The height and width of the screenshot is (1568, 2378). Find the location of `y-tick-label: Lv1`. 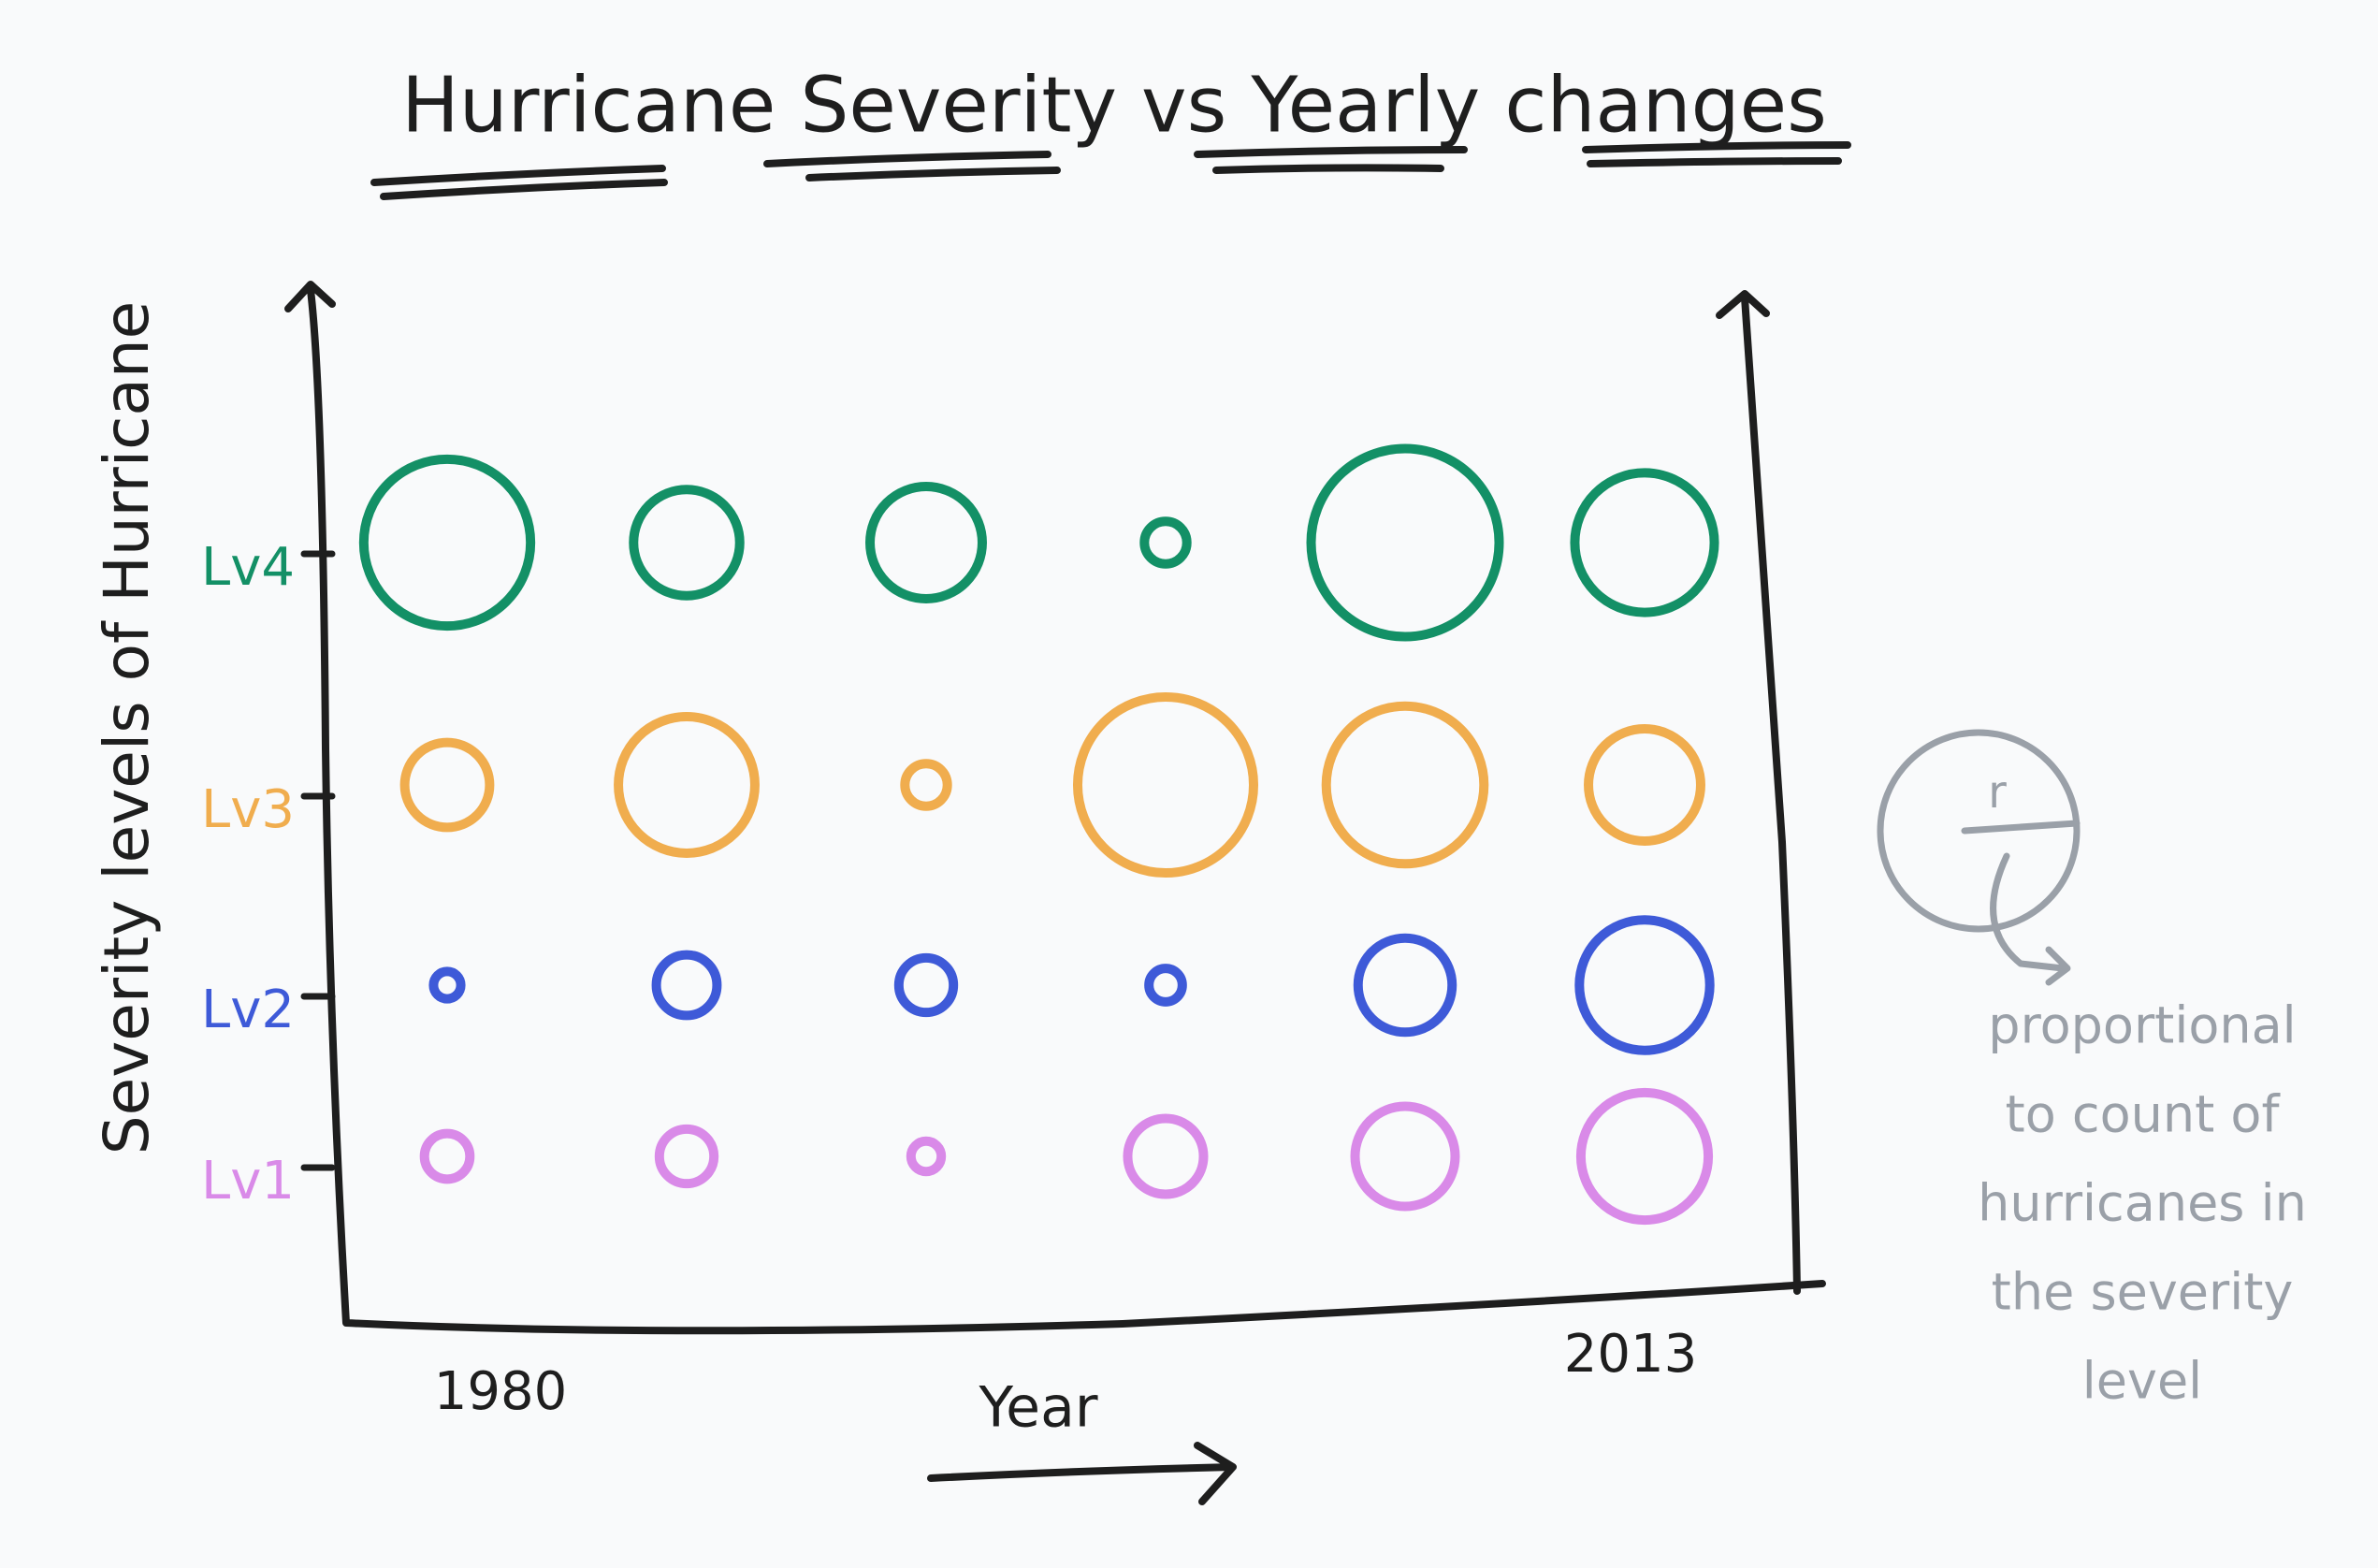

y-tick-label: Lv1 is located at coordinates (248, 1181).